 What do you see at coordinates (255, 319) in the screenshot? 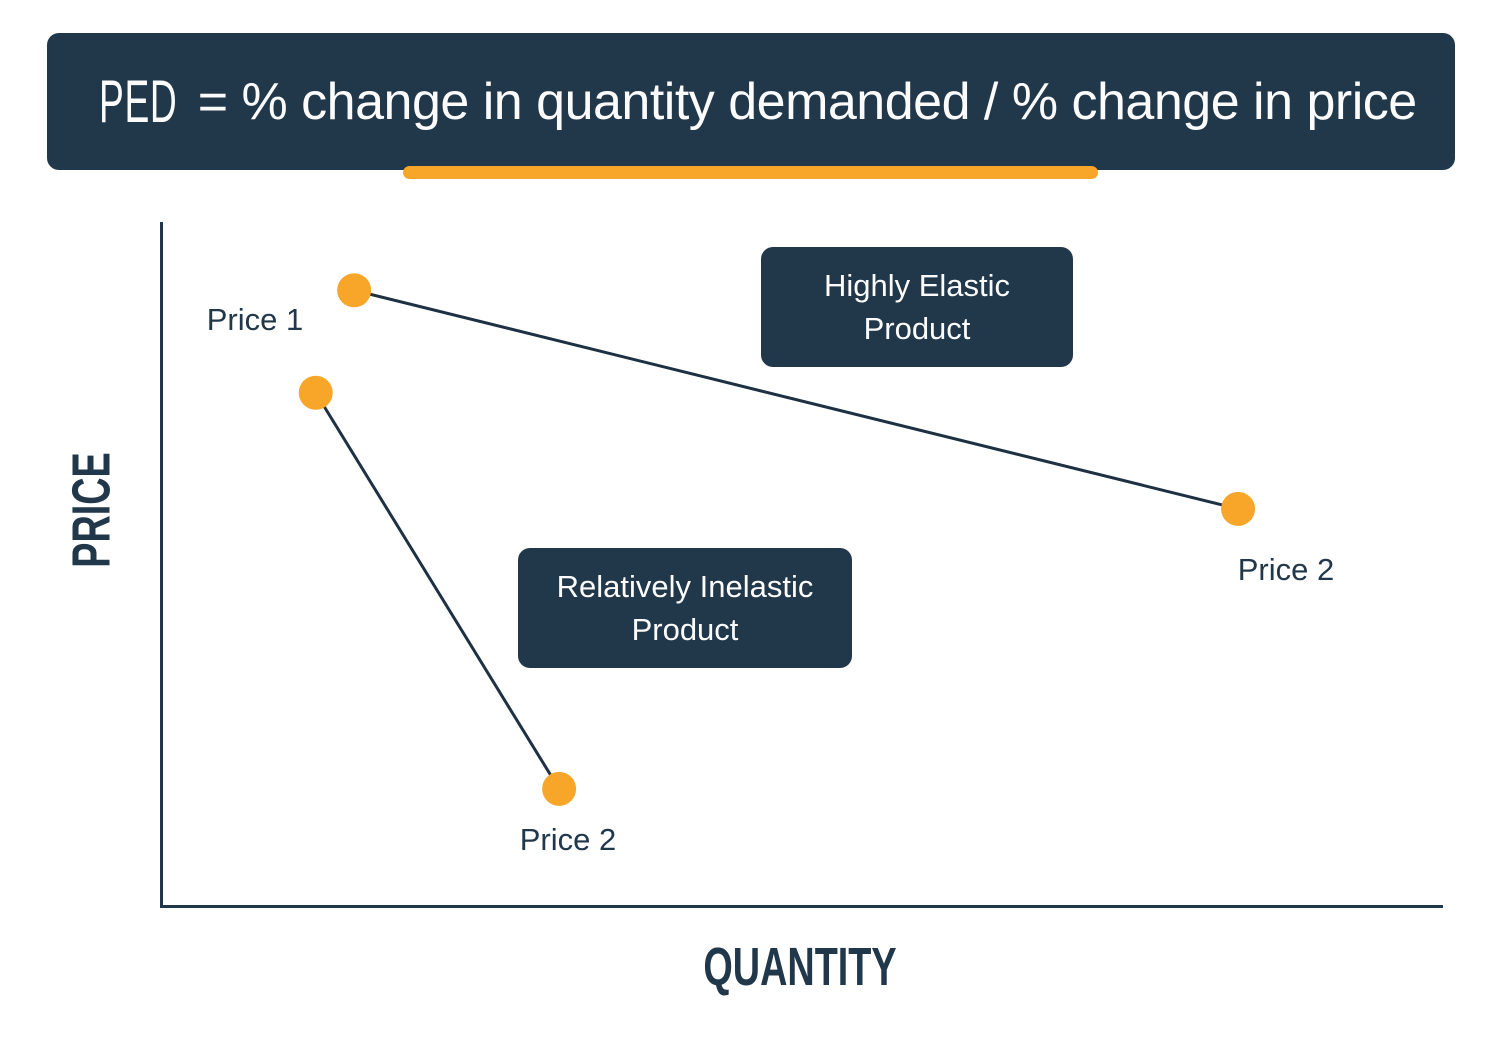
I see `price1-label: Price 1` at bounding box center [255, 319].